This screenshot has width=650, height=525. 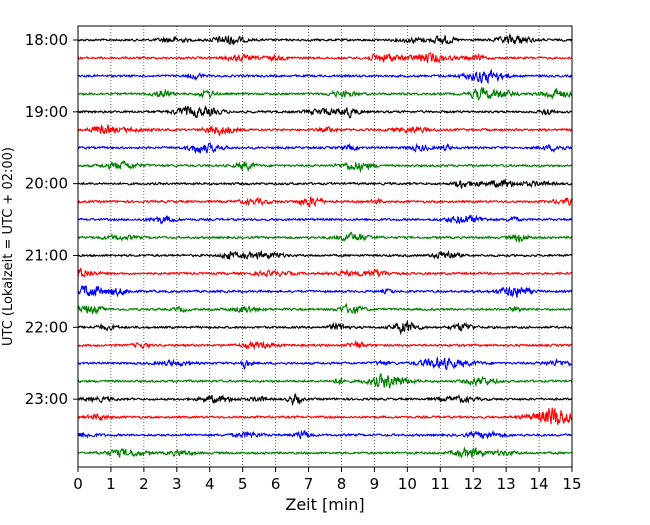 I want to click on x-tick-label: 10, so click(x=407, y=484).